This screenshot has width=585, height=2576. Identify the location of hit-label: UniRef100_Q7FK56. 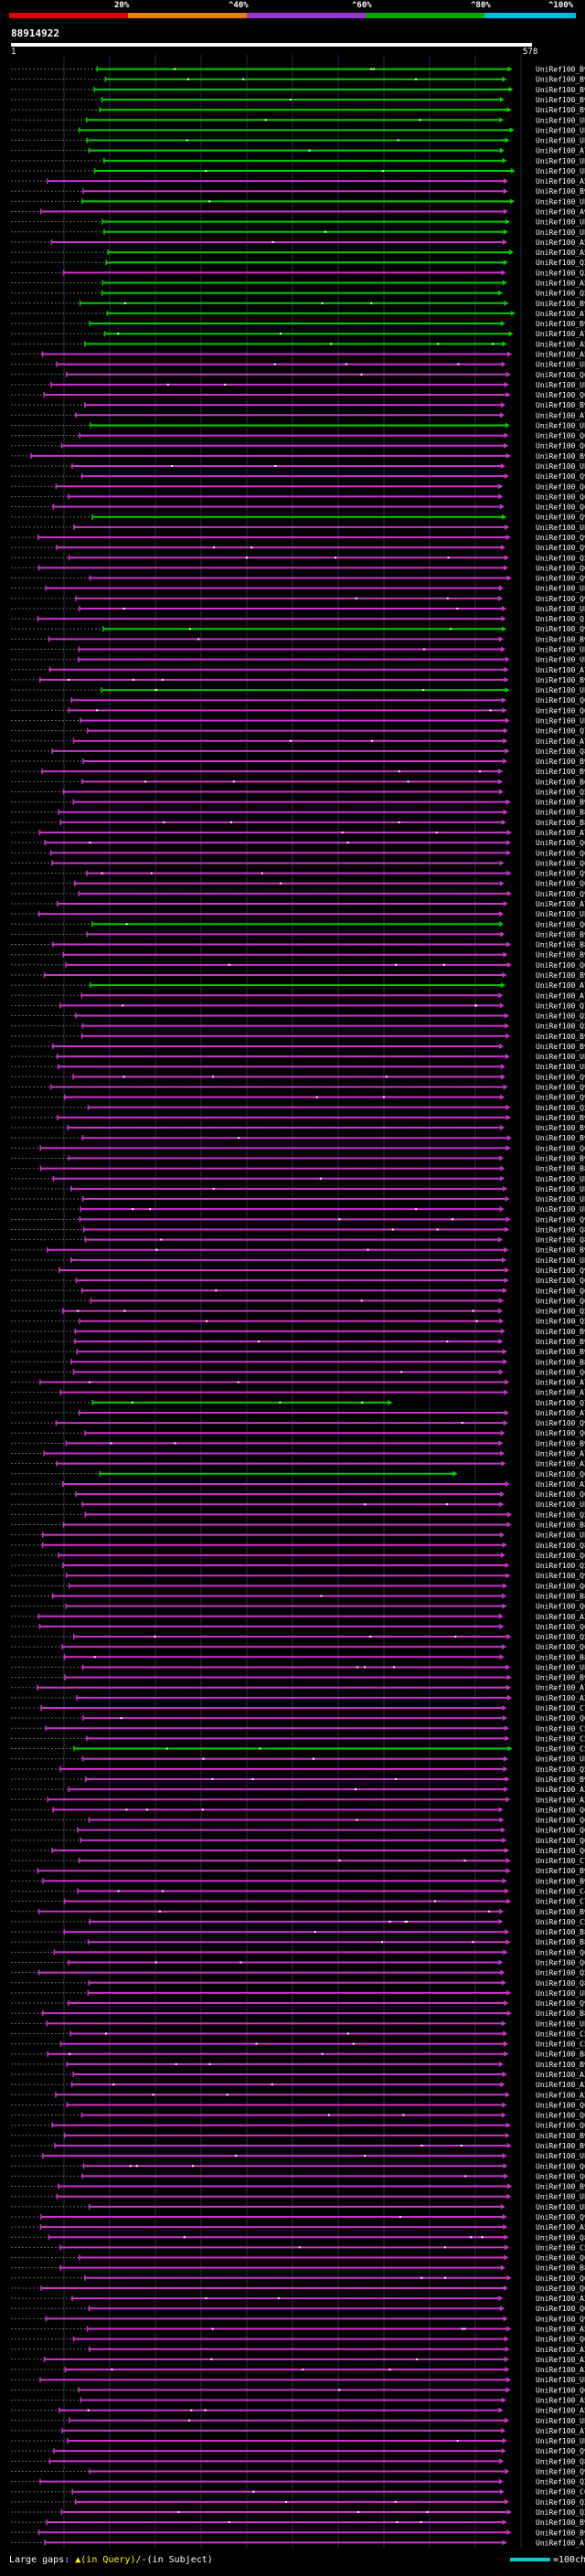
(561, 731).